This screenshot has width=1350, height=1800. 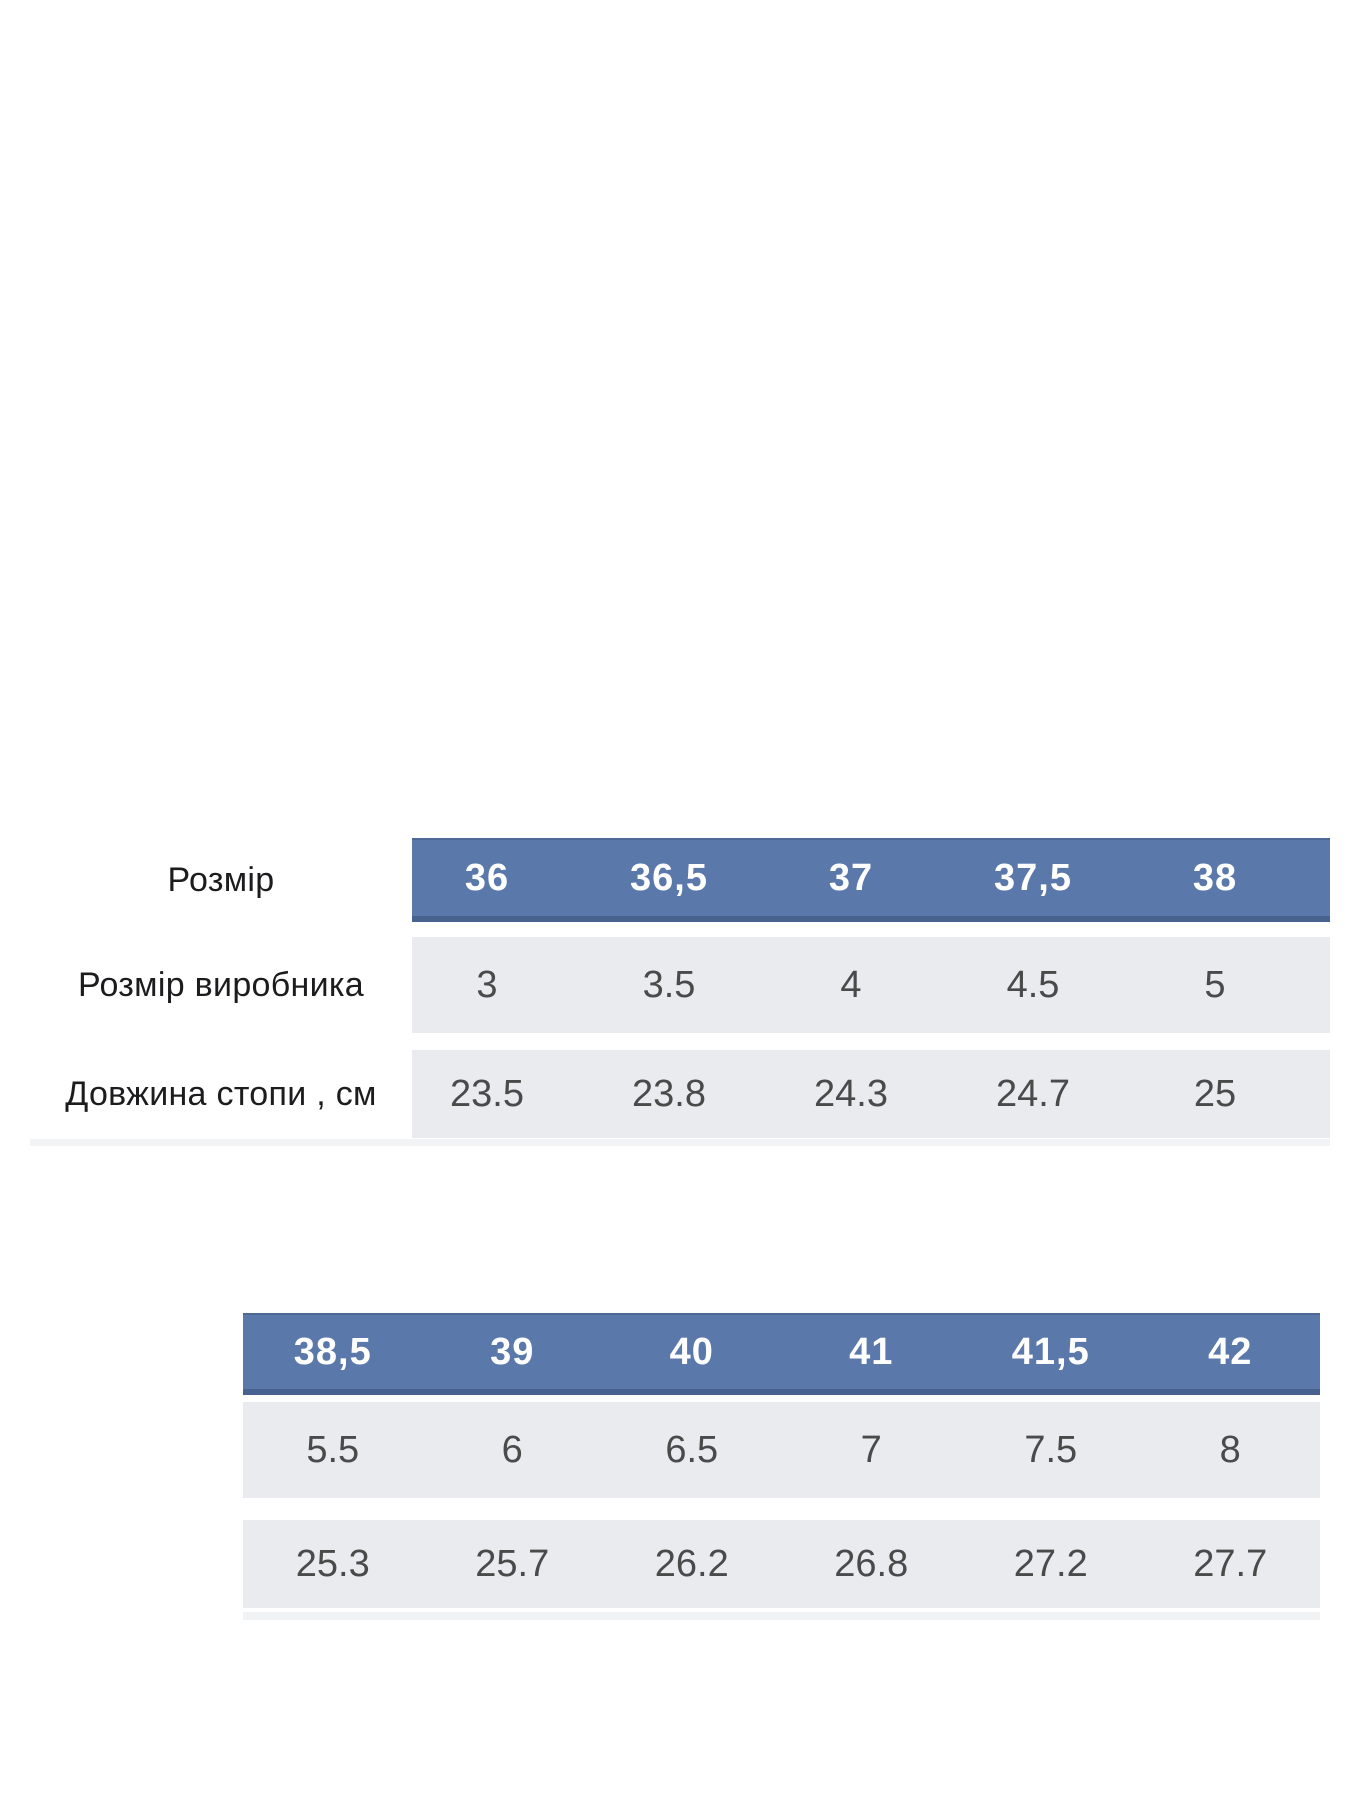 I want to click on table2-header-cells: 38,5 39 40 41 41,5 42, so click(x=781, y=1352).